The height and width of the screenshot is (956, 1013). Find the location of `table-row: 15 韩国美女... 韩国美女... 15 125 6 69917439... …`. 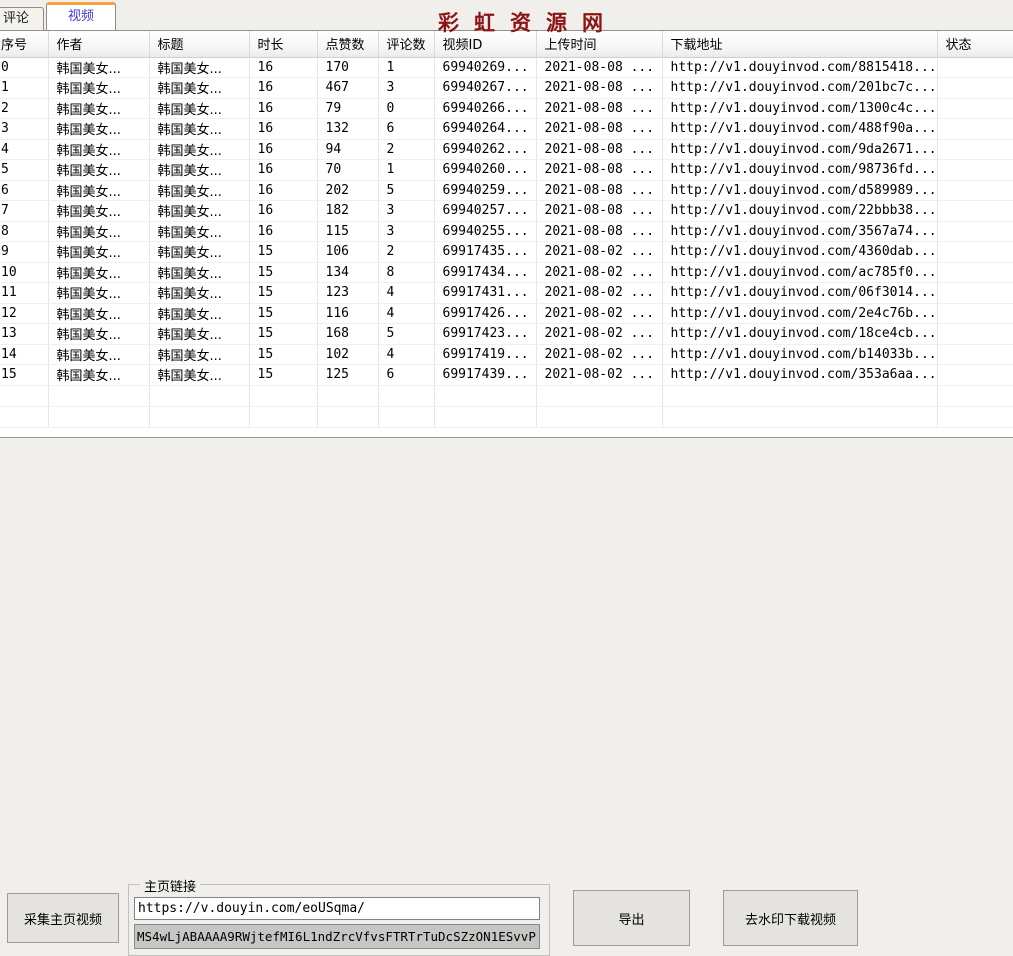

table-row: 15 韩国美女... 韩国美女... 15 125 6 69917439... … is located at coordinates (506, 375).